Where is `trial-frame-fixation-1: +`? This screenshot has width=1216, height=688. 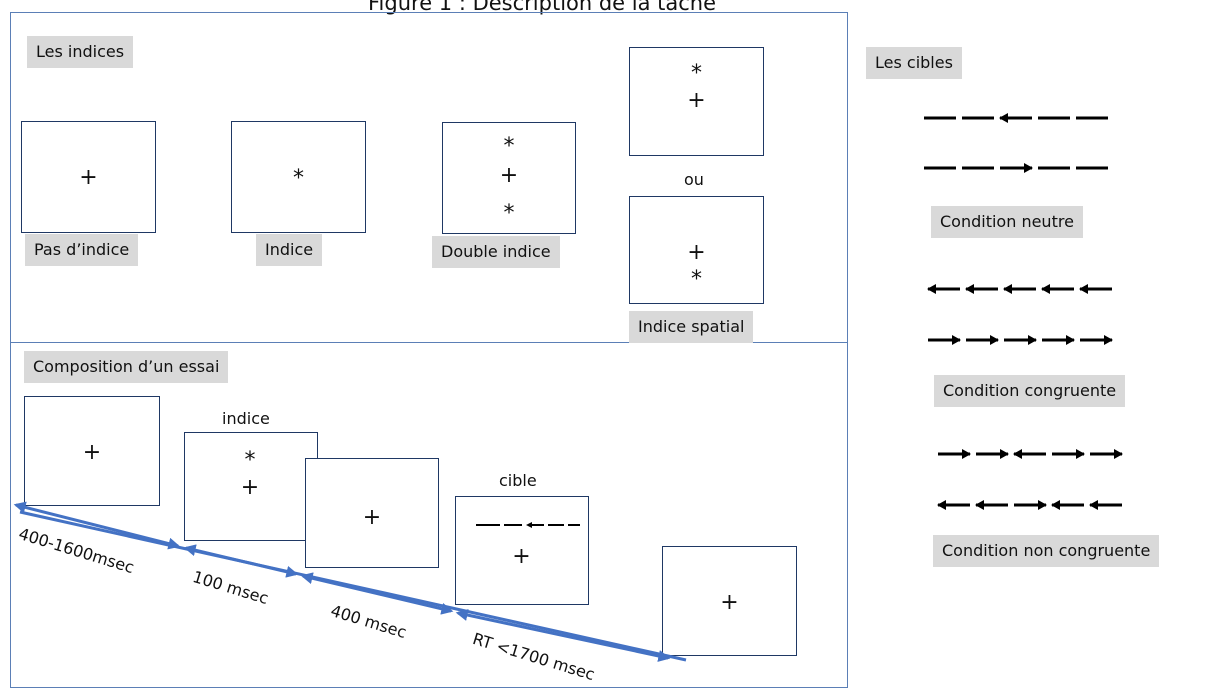
trial-frame-fixation-1: + is located at coordinates (92, 451).